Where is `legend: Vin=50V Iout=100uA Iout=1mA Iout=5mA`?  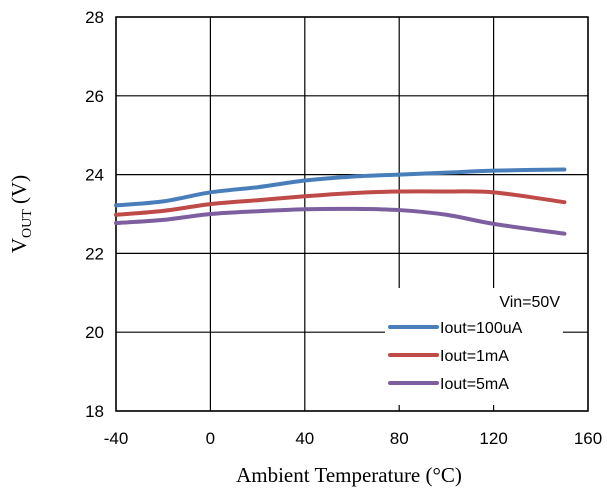 legend: Vin=50V Iout=100uA Iout=1mA Iout=5mA is located at coordinates (474, 346).